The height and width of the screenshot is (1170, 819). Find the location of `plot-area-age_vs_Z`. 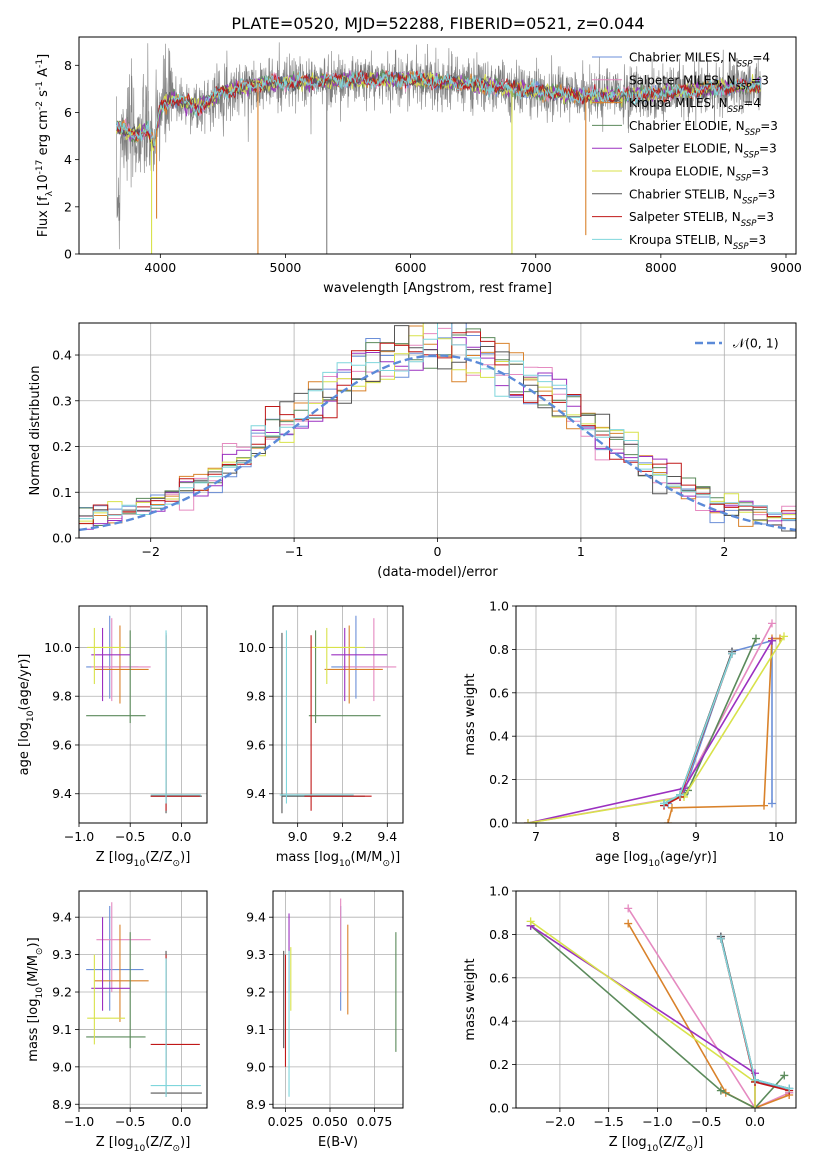

plot-area-age_vs_Z is located at coordinates (144, 714).